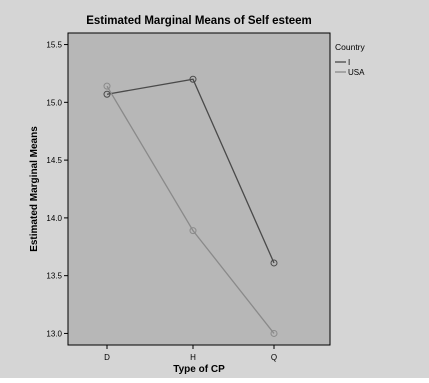 The image size is (429, 383). What do you see at coordinates (54, 45) in the screenshot?
I see `y-tick-label: 15.5` at bounding box center [54, 45].